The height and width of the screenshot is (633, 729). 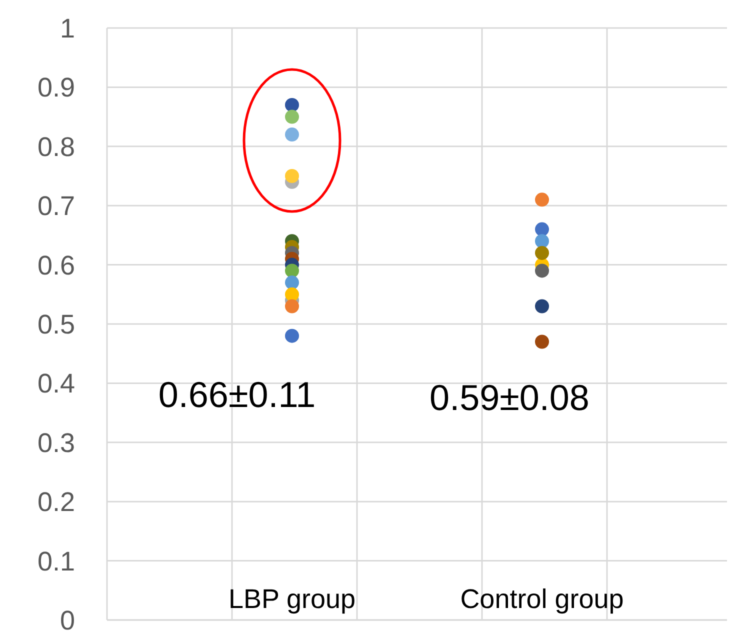 I want to click on x-tick-label: LBP group, so click(x=292, y=599).